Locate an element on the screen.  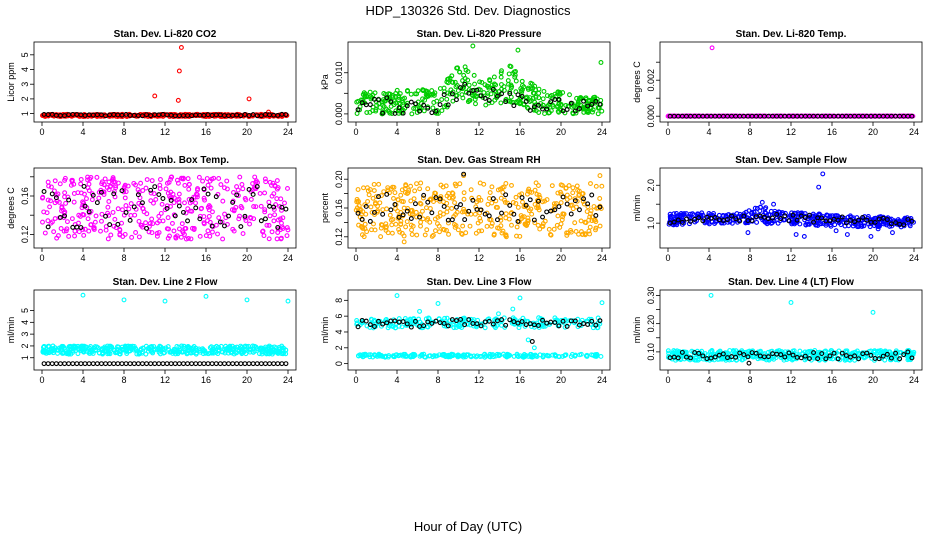
y-tick-label: 0.12 is located at coordinates (25, 235).